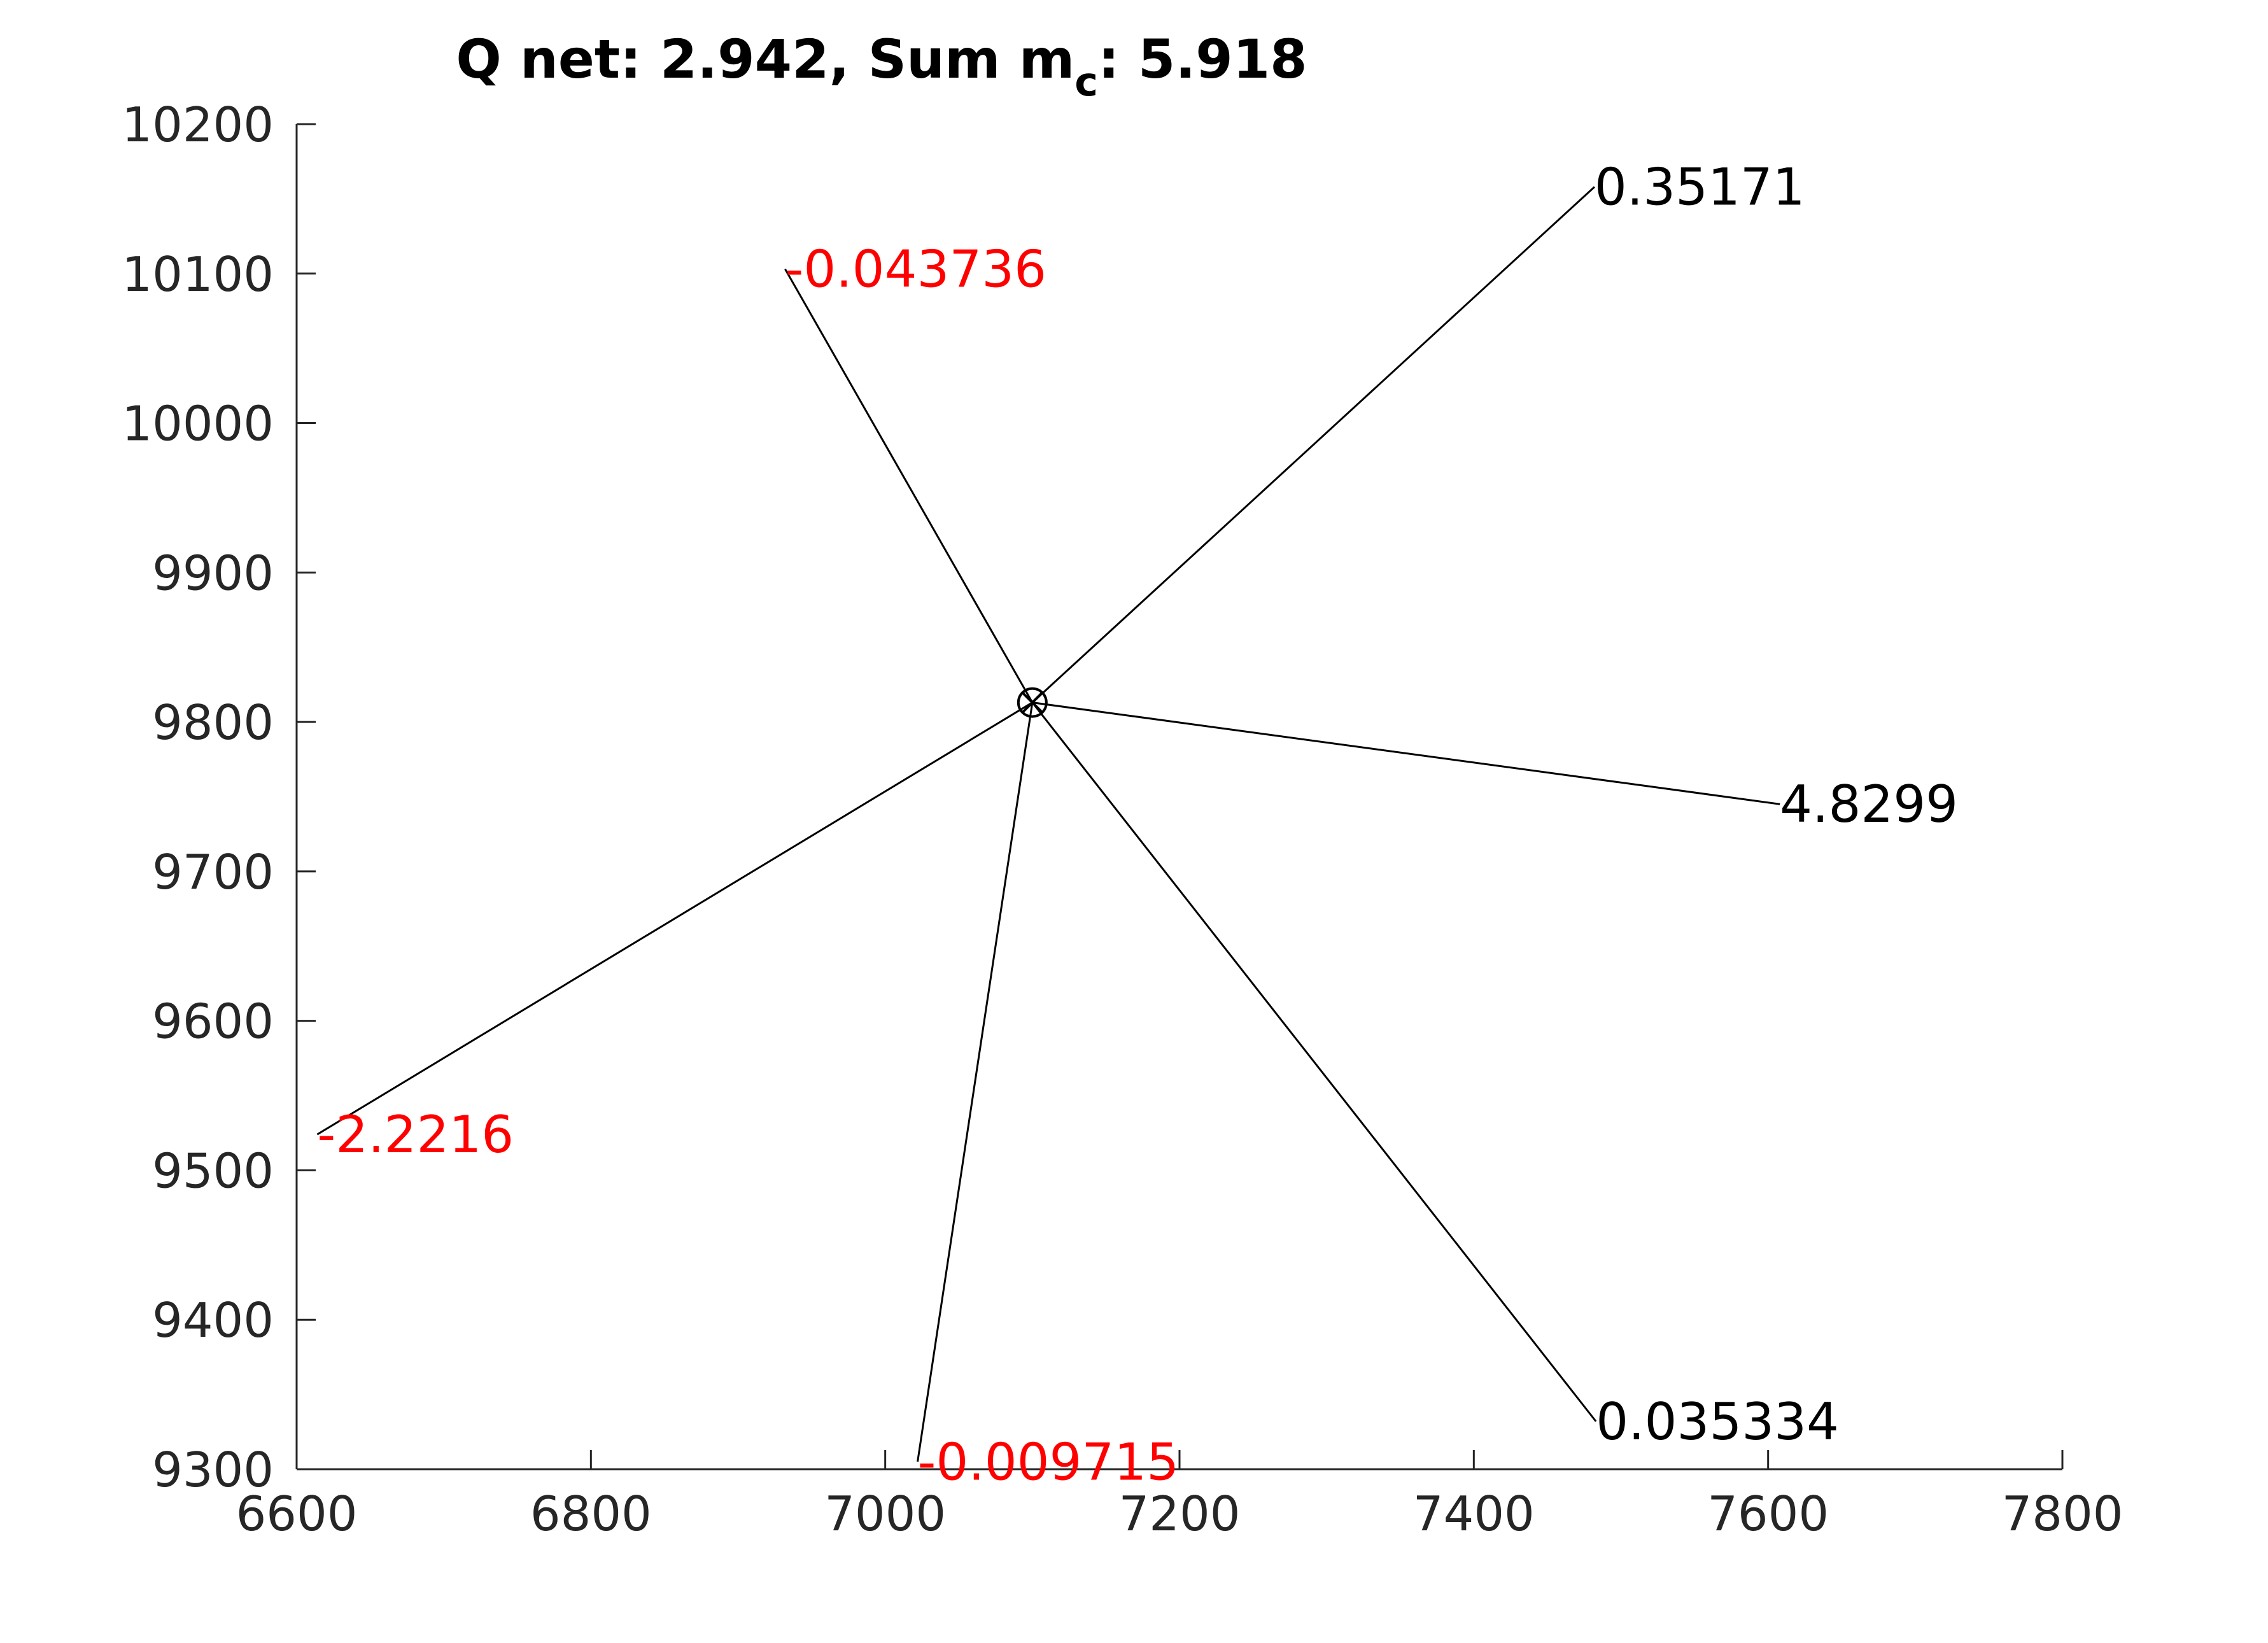 The height and width of the screenshot is (1643, 2268). Describe the element at coordinates (1180, 1514) in the screenshot. I see `x-tick-label: 7200` at that location.